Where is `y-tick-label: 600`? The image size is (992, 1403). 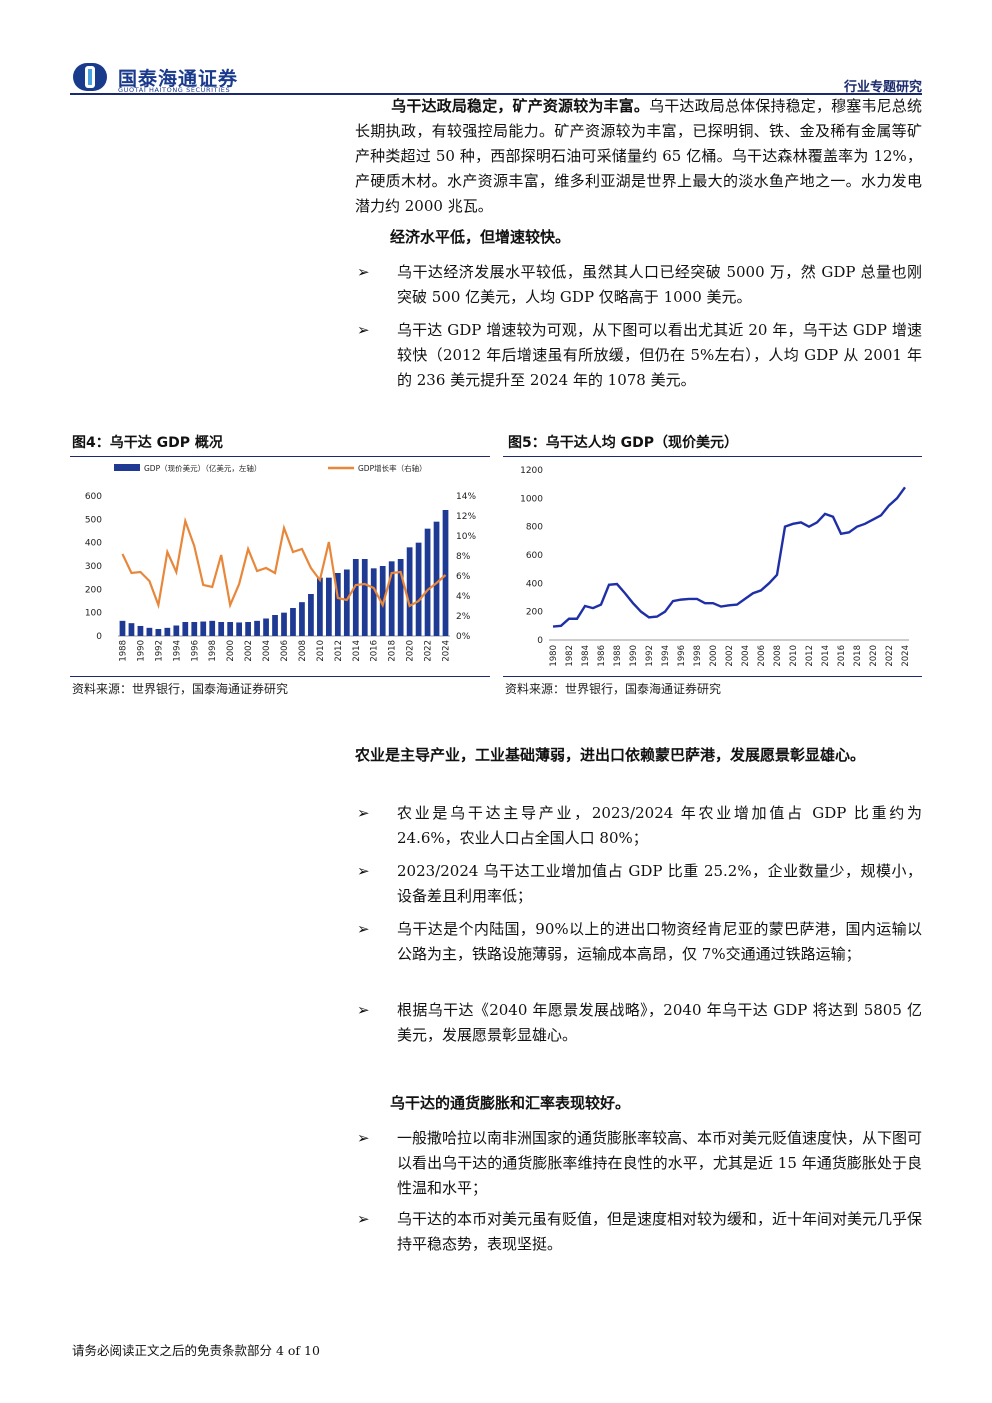 y-tick-label: 600 is located at coordinates (534, 556).